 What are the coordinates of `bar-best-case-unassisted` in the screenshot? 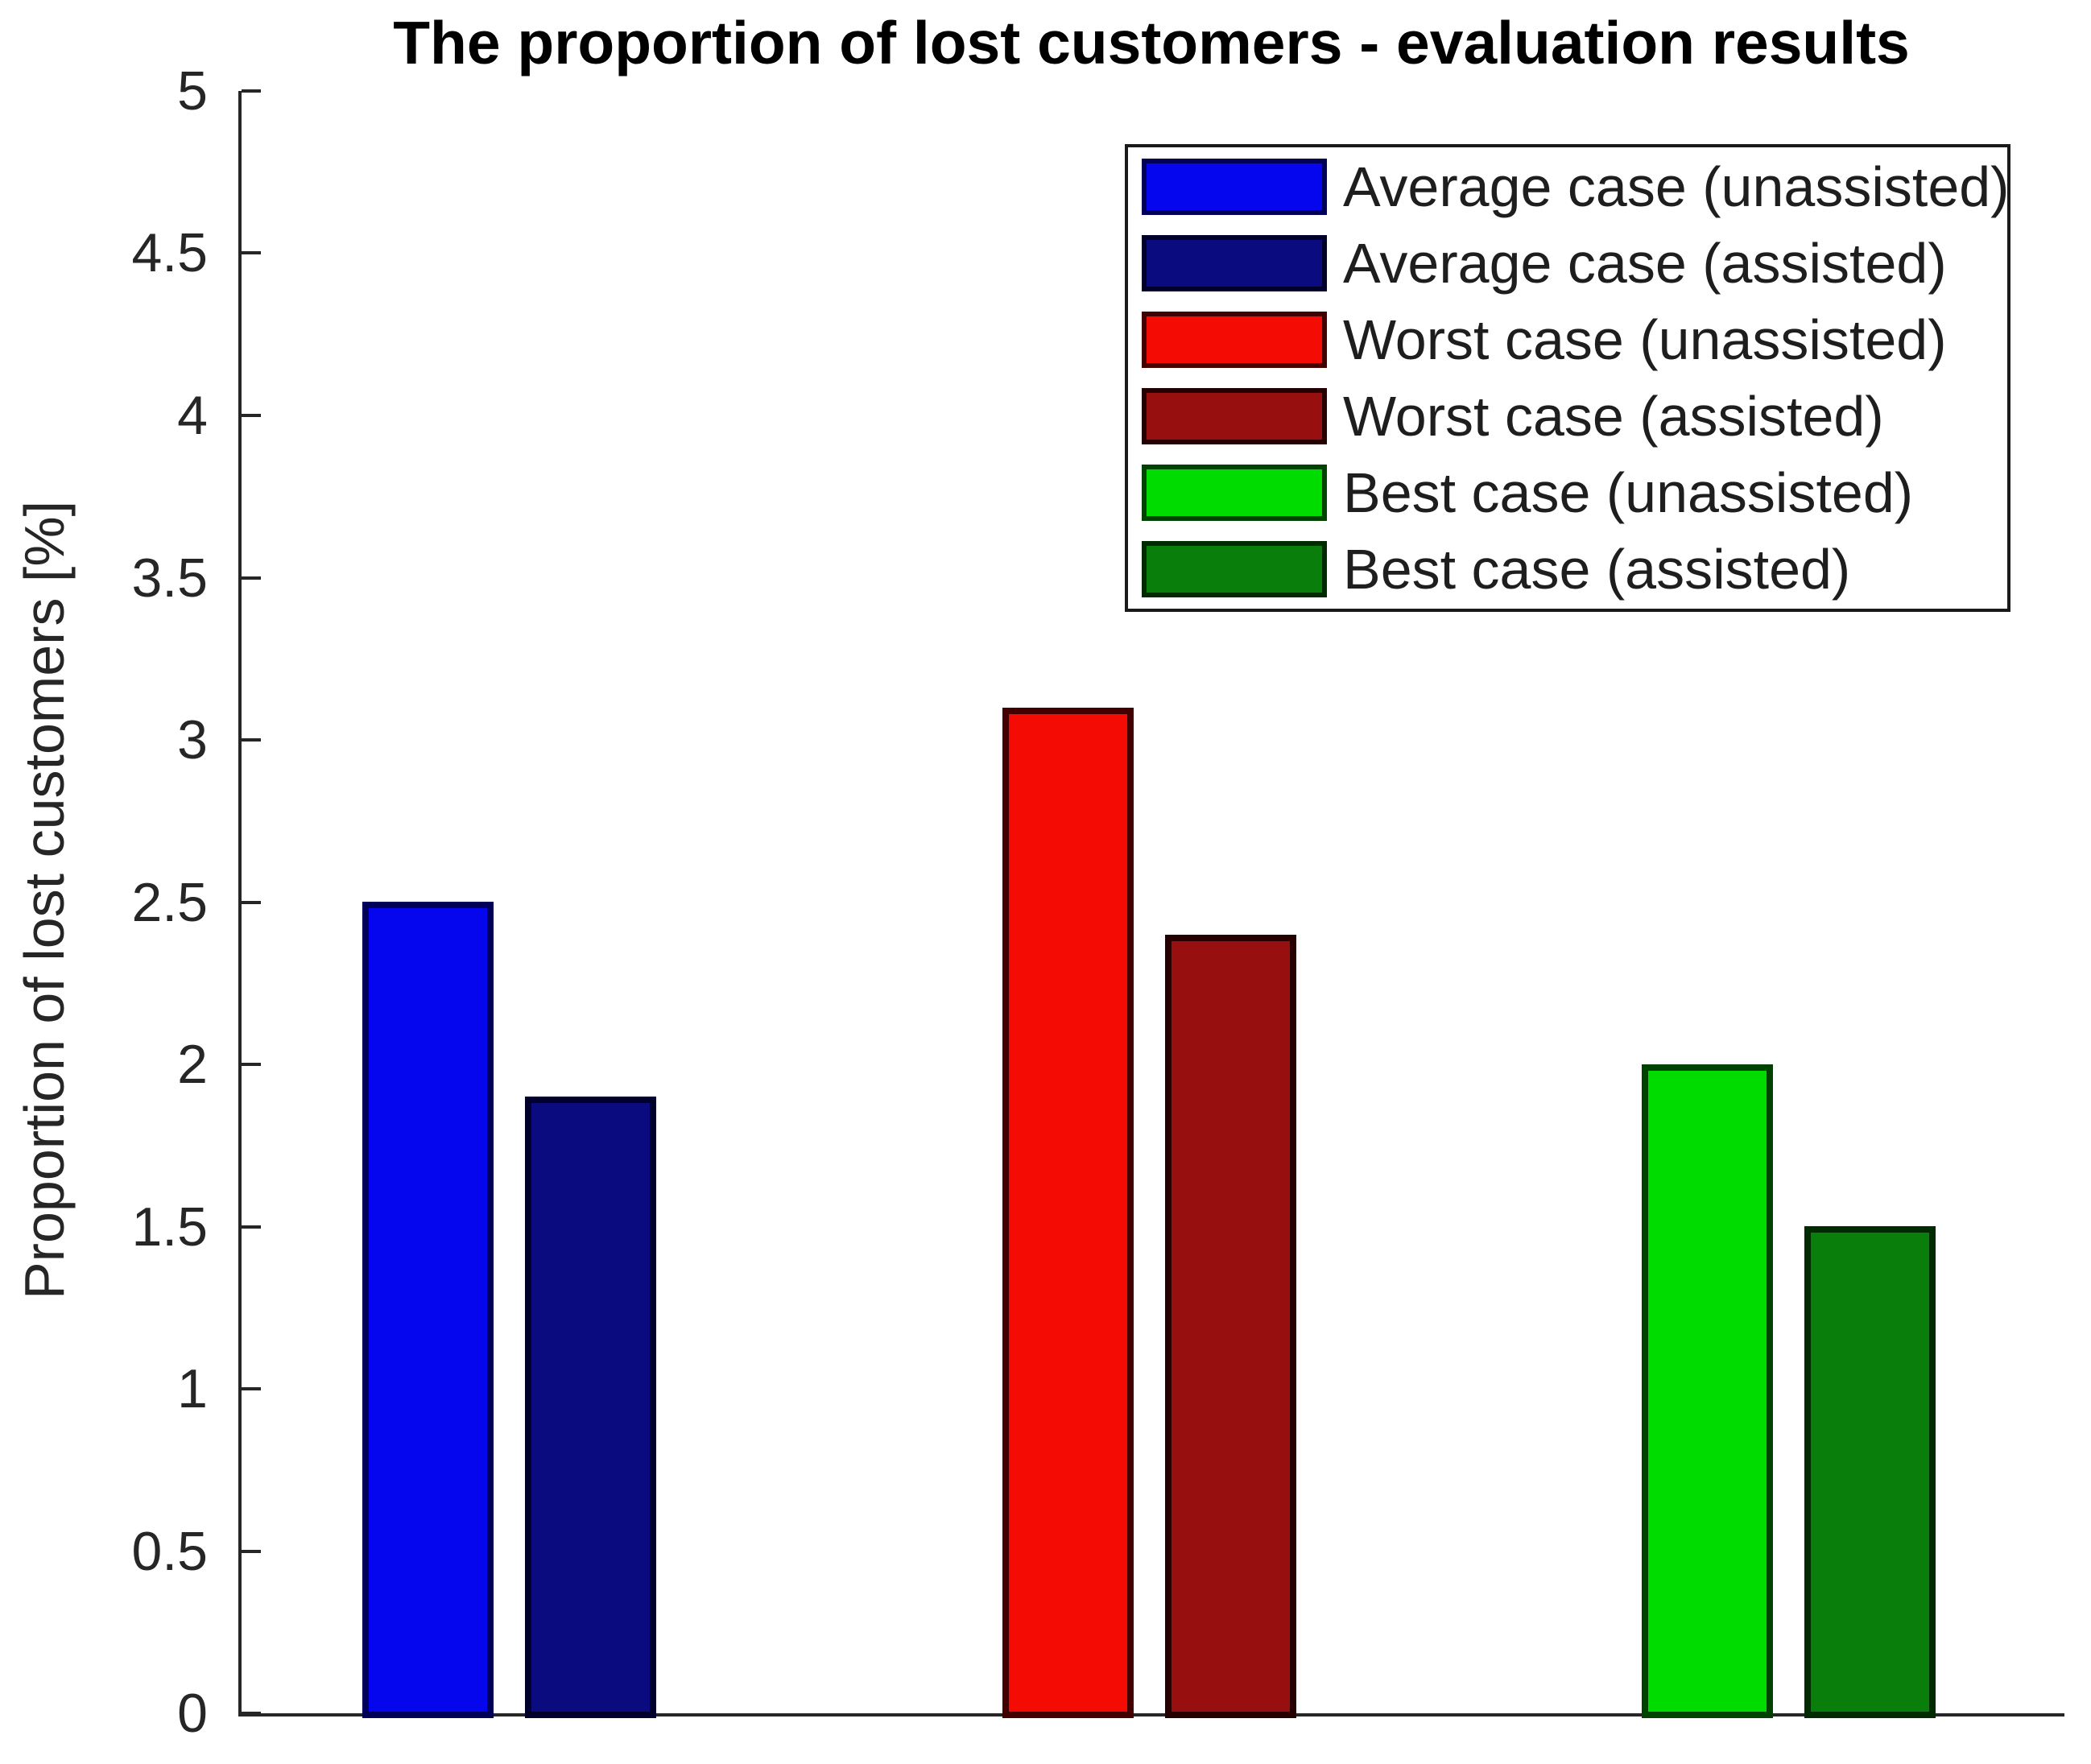 It's located at (1707, 1391).